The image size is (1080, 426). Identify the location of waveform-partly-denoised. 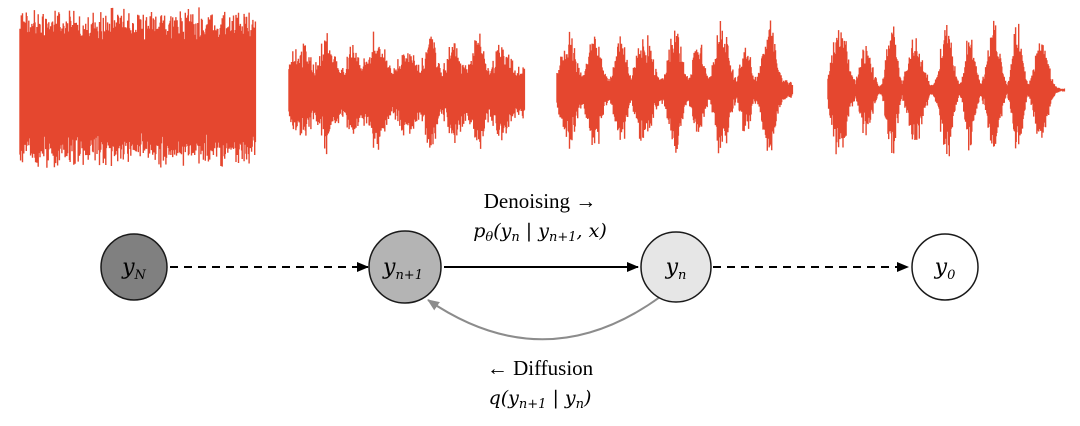
(675, 87).